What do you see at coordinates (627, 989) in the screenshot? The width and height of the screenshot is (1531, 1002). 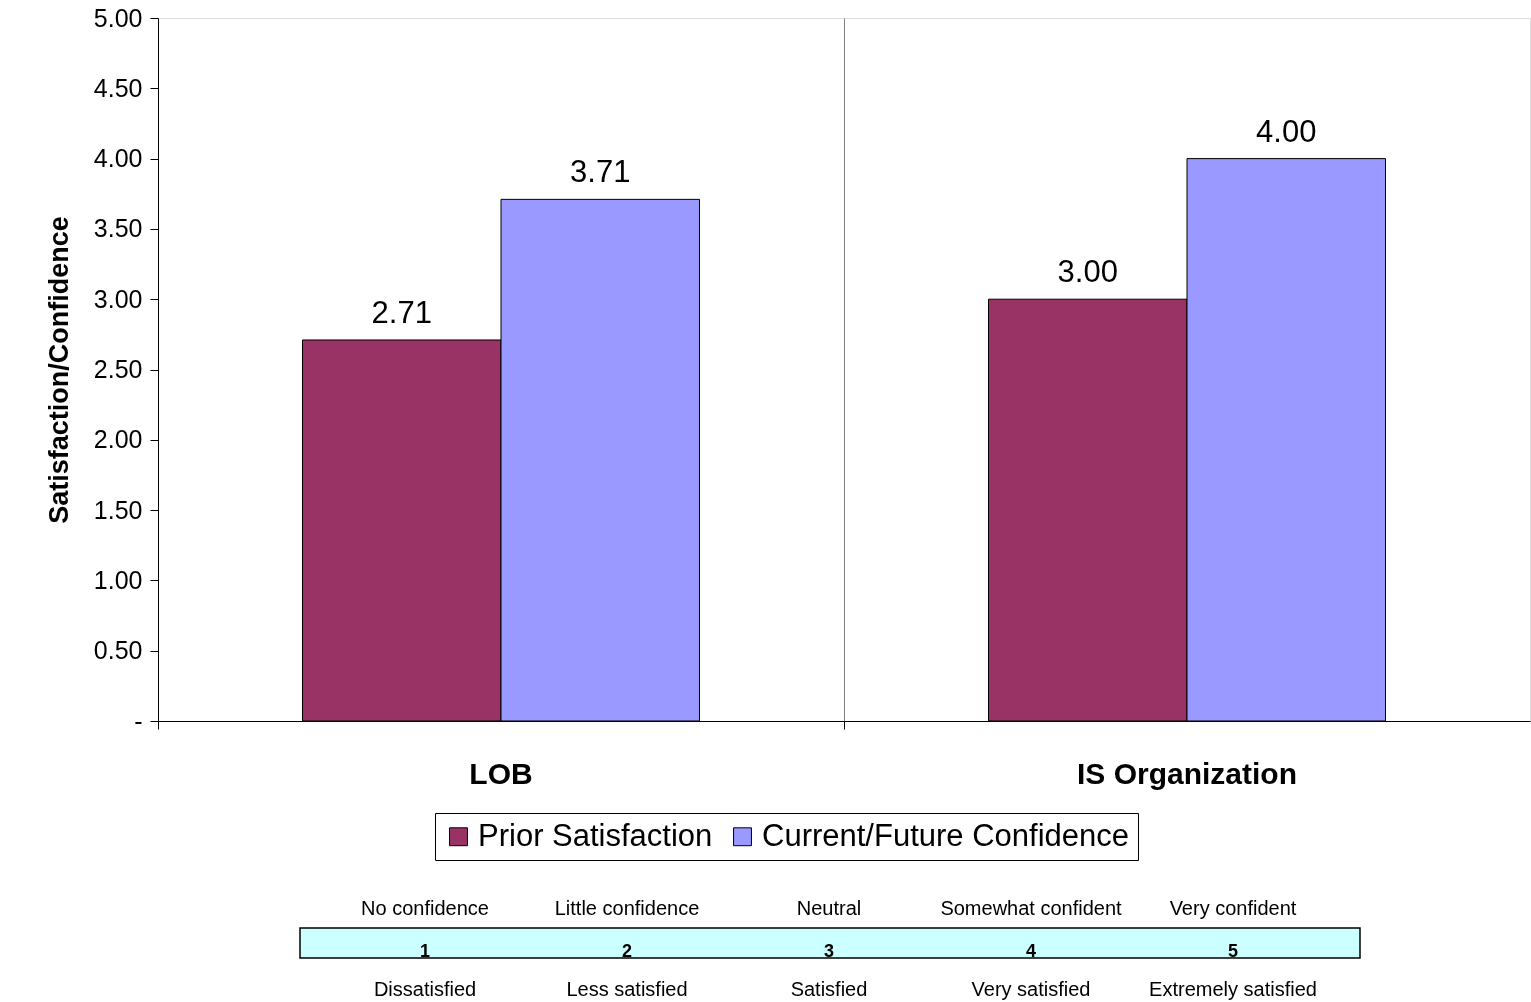 I see `text: Less satisfied` at bounding box center [627, 989].